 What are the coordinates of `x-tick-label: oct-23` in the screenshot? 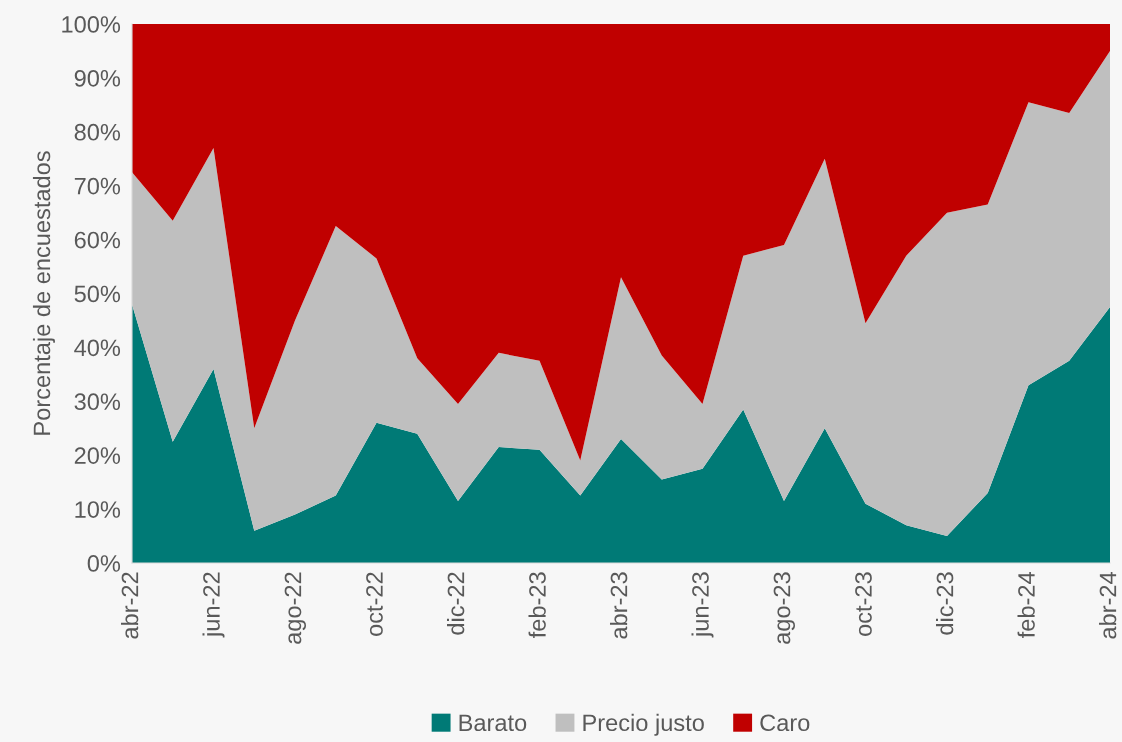 It's located at (863, 604).